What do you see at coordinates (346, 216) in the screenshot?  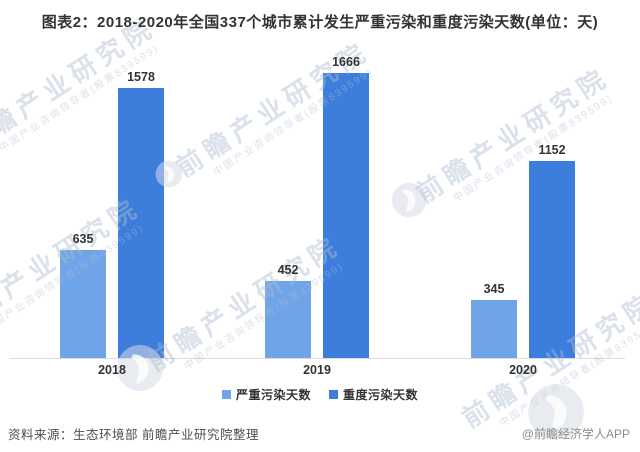 I see `bar-series2-2019` at bounding box center [346, 216].